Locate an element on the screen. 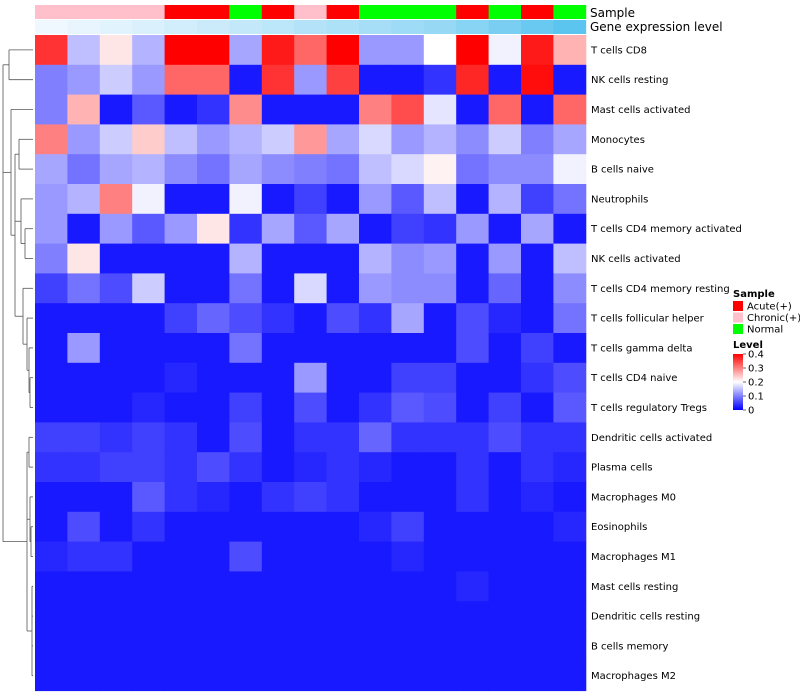 Image resolution: width=800 pixels, height=700 pixels. sample-legend-swatch is located at coordinates (738, 317).